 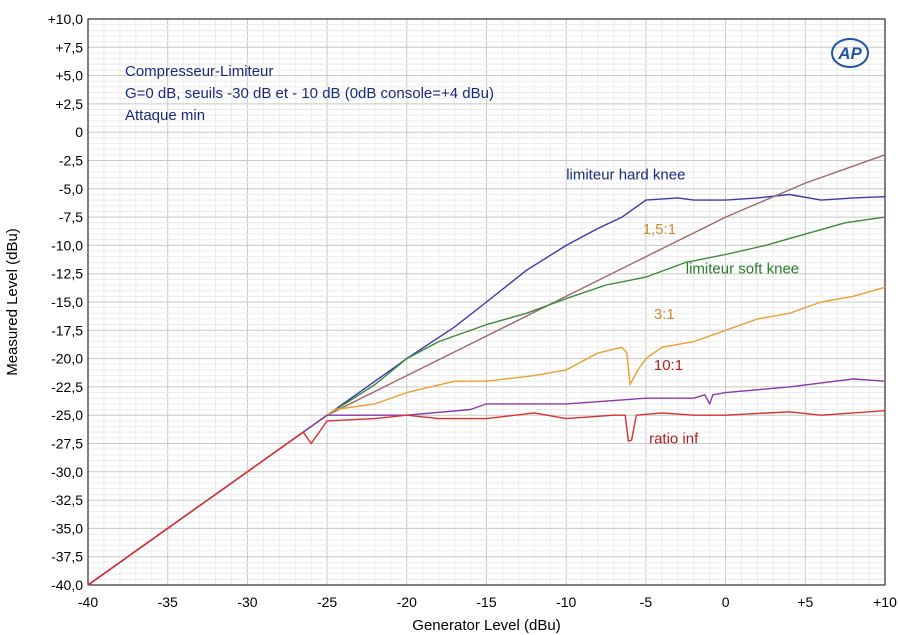 I want to click on y-tick-label: -30,0, so click(x=67, y=472).